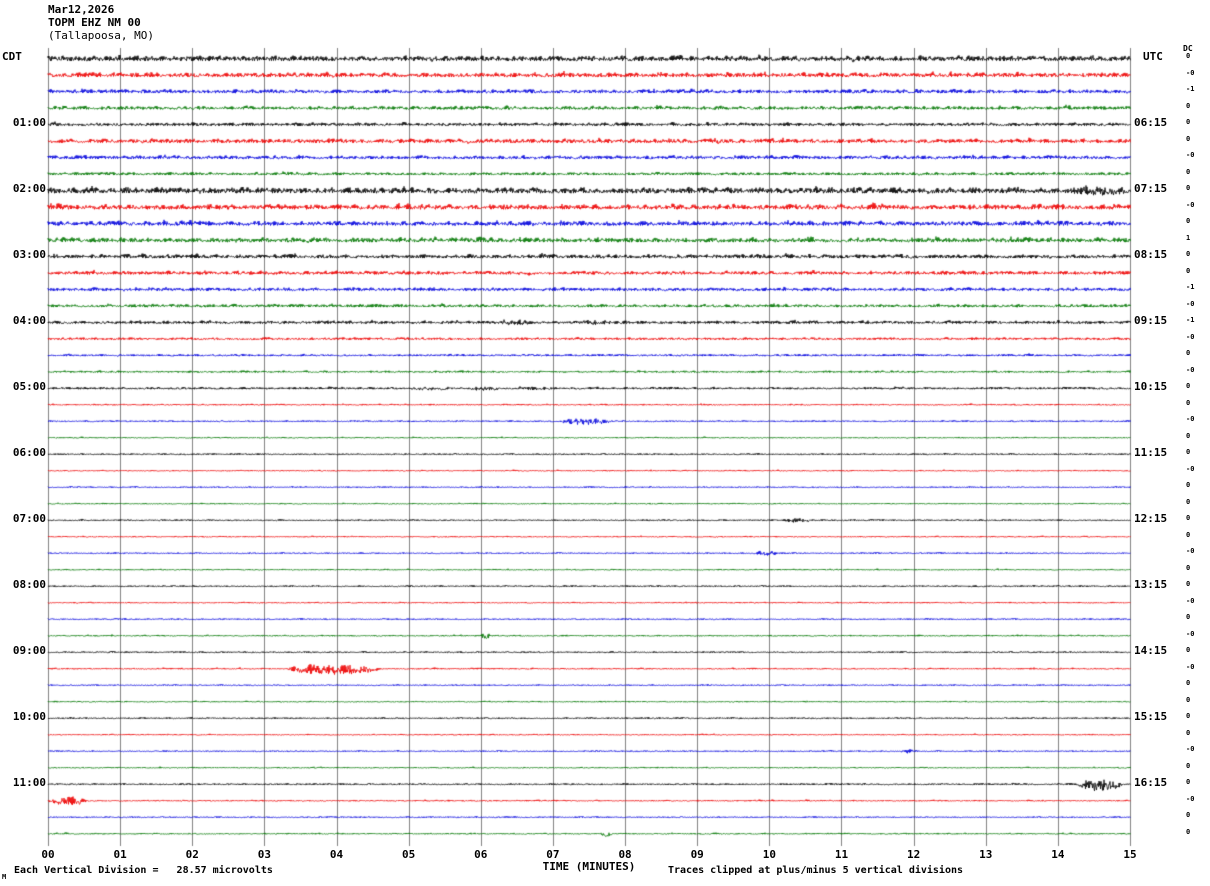  Describe the element at coordinates (1151, 122) in the screenshot. I see `right-hour-label: 06:15` at that location.